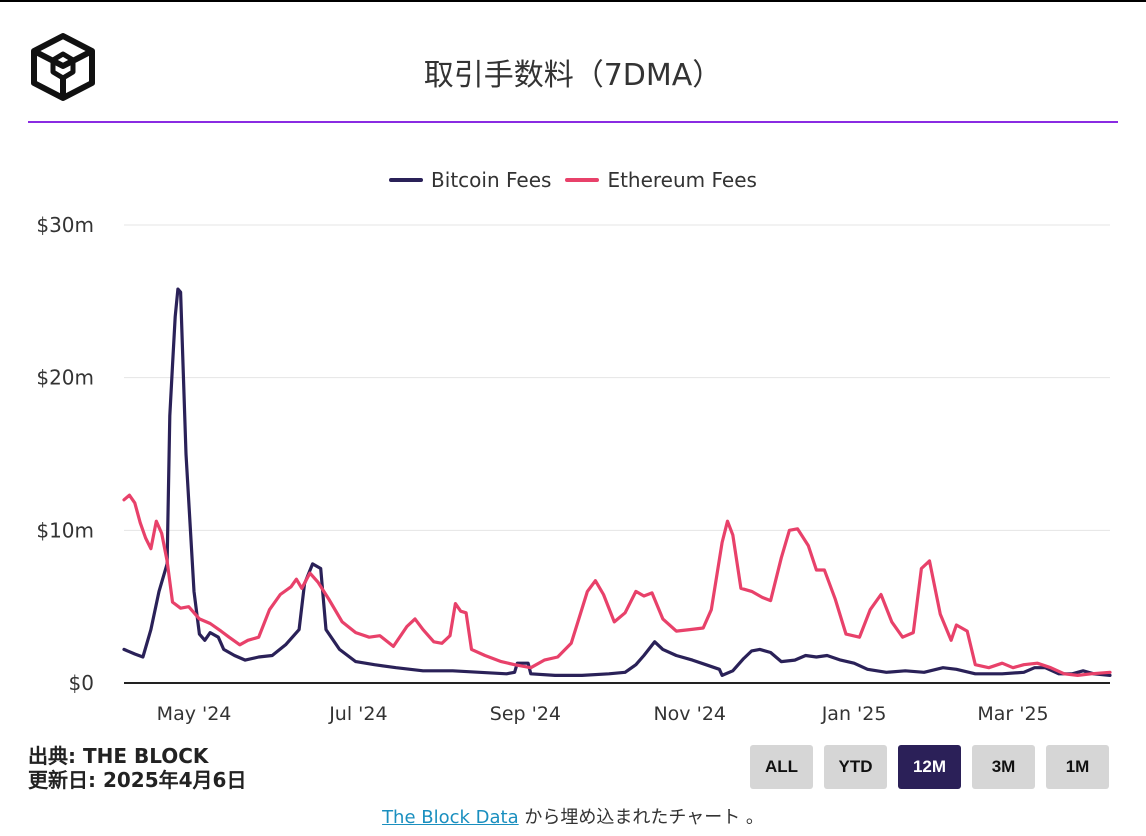 The height and width of the screenshot is (836, 1146). Describe the element at coordinates (81, 683) in the screenshot. I see `y-tick-label: $0` at that location.